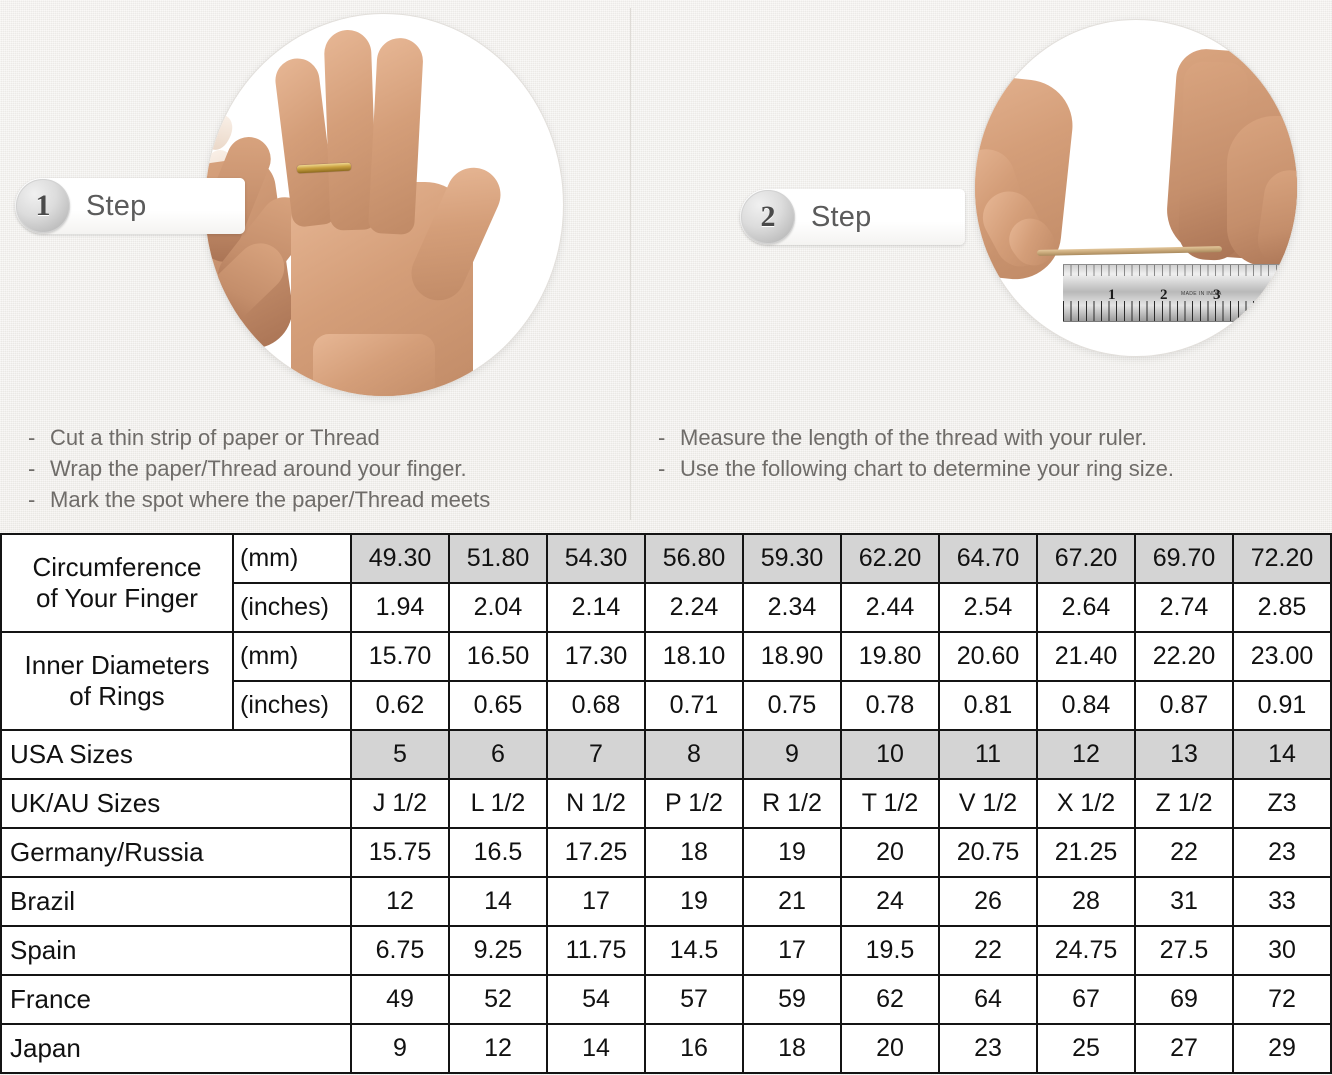 Image resolution: width=1332 pixels, height=1075 pixels. I want to click on ruler-ticks-top, so click(1180, 270).